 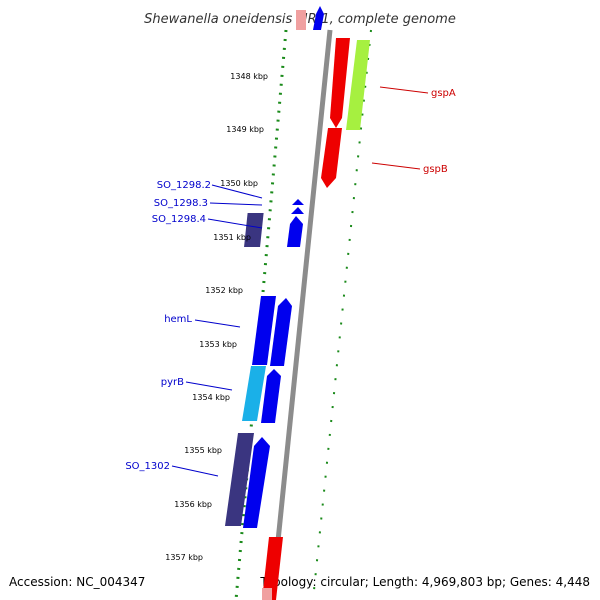 I want to click on leader-gspB, so click(x=396, y=166).